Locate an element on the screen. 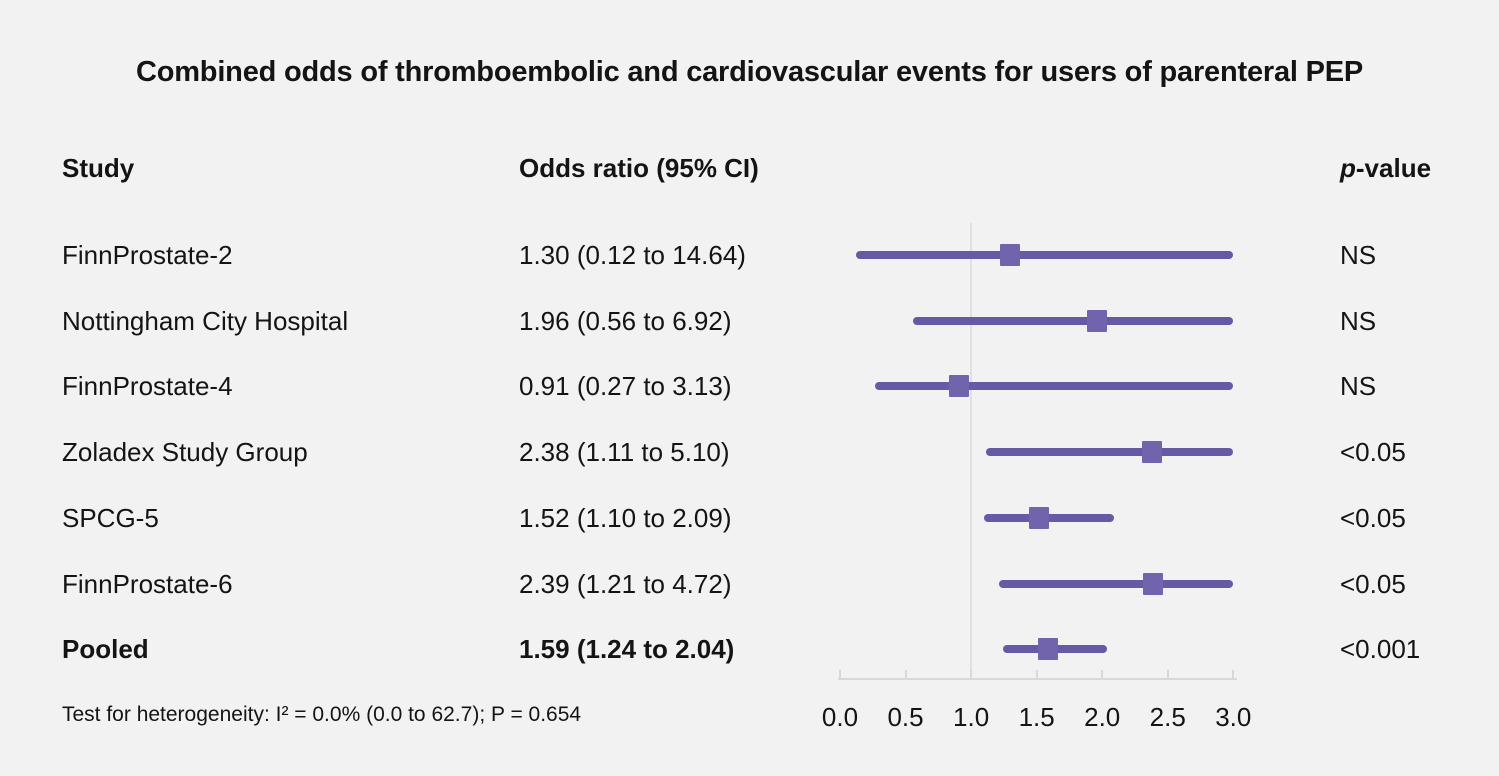 Image resolution: width=1499 pixels, height=776 pixels. study-label: Nottingham City Hospital is located at coordinates (205, 320).